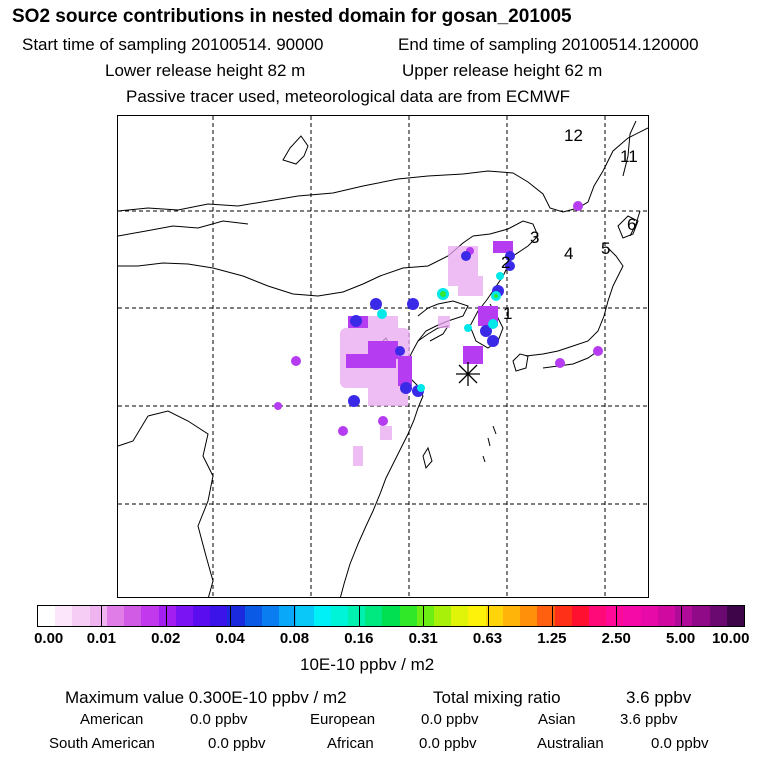  I want to click on region-label-1: 1, so click(507, 313).